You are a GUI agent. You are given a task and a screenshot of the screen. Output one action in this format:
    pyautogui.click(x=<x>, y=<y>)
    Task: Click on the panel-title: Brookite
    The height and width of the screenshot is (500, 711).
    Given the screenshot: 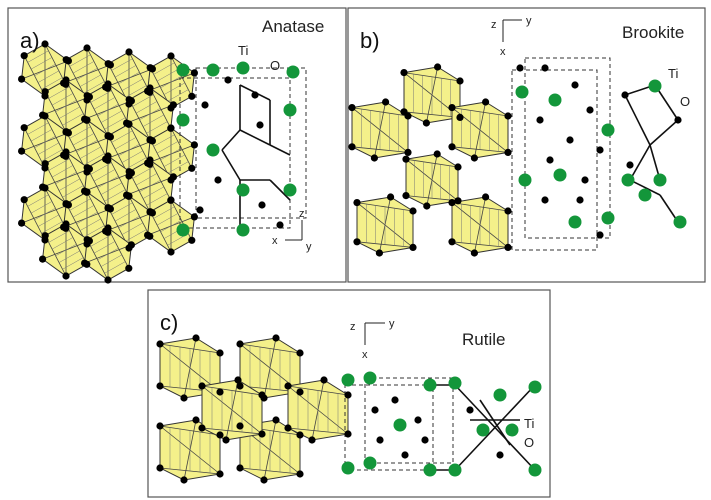 What is the action you would take?
    pyautogui.click(x=653, y=32)
    